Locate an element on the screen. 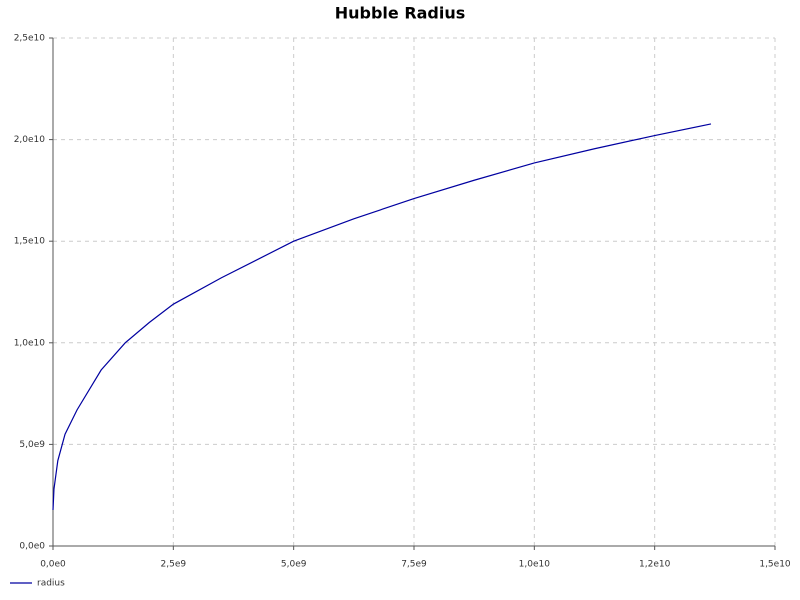  x-tick-label: 0,0e0 is located at coordinates (53, 565).